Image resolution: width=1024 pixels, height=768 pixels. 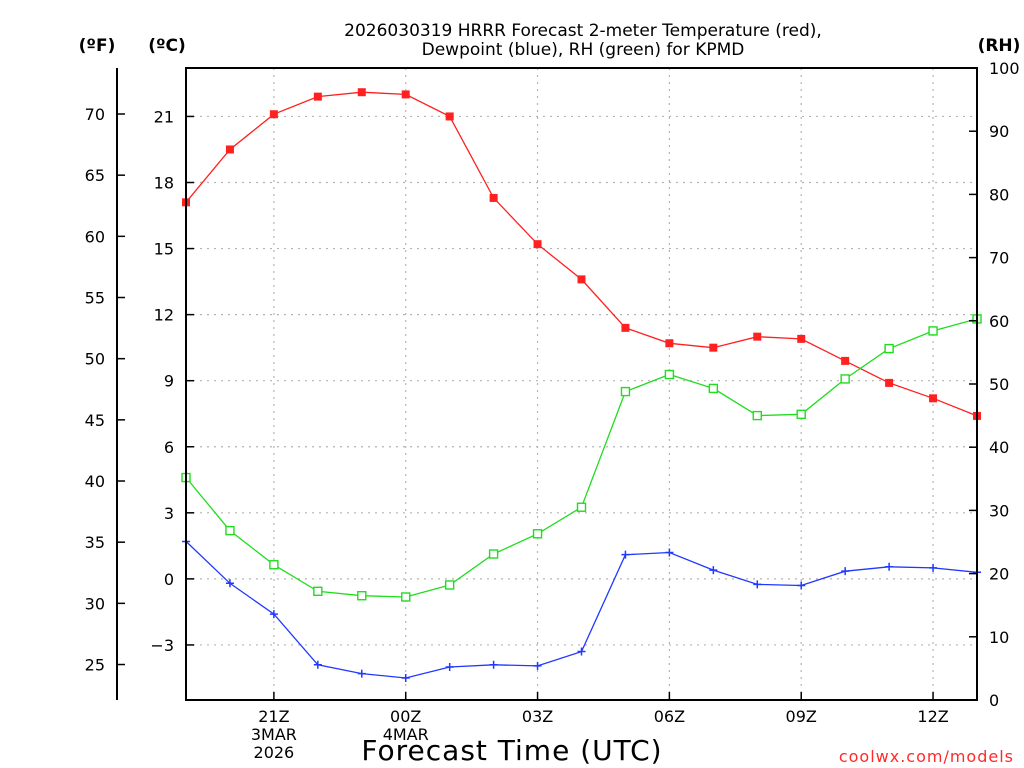 I want to click on celsius-tick-label: 0, so click(x=169, y=579).